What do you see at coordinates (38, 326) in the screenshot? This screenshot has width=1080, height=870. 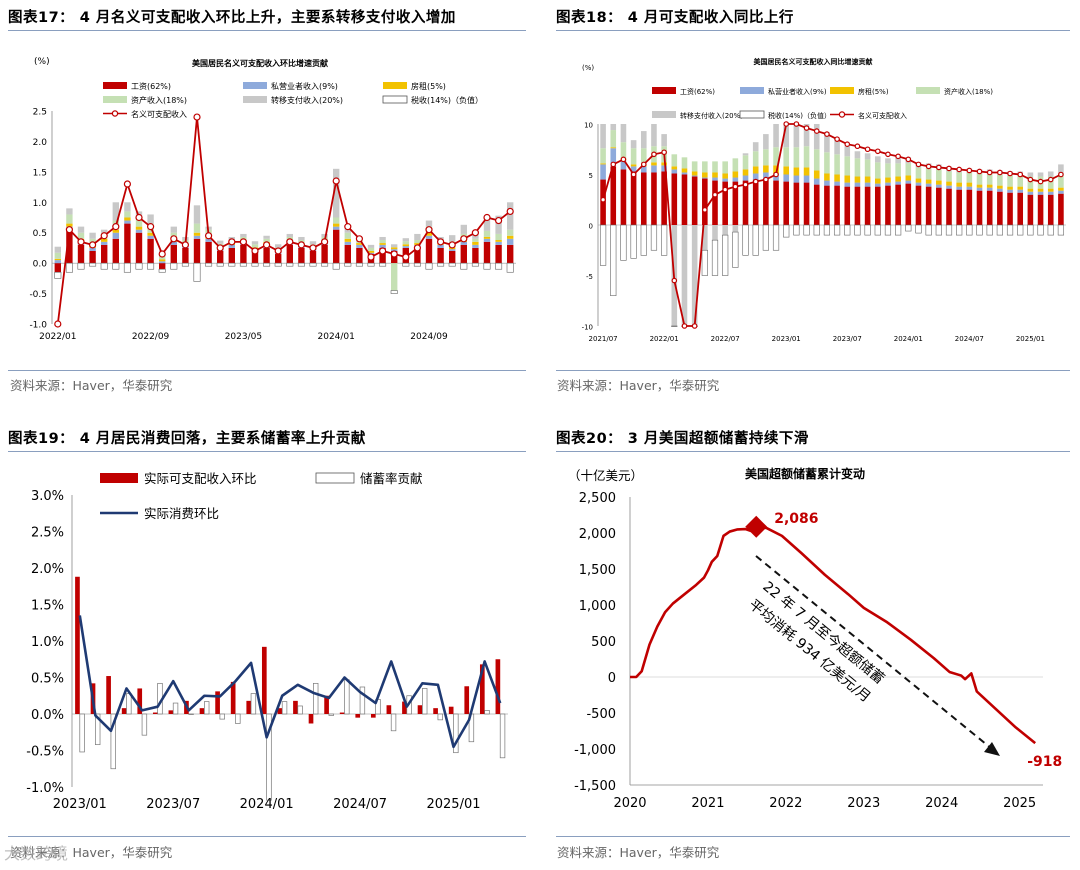 I see `y-tick-label: -1.0` at bounding box center [38, 326].